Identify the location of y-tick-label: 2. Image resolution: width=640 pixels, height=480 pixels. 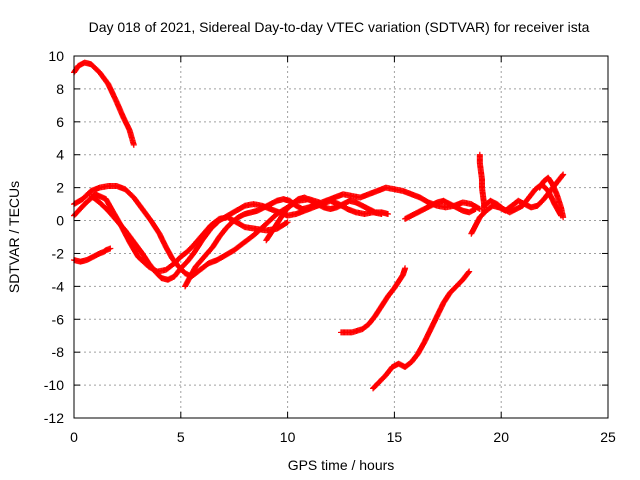
(60, 188).